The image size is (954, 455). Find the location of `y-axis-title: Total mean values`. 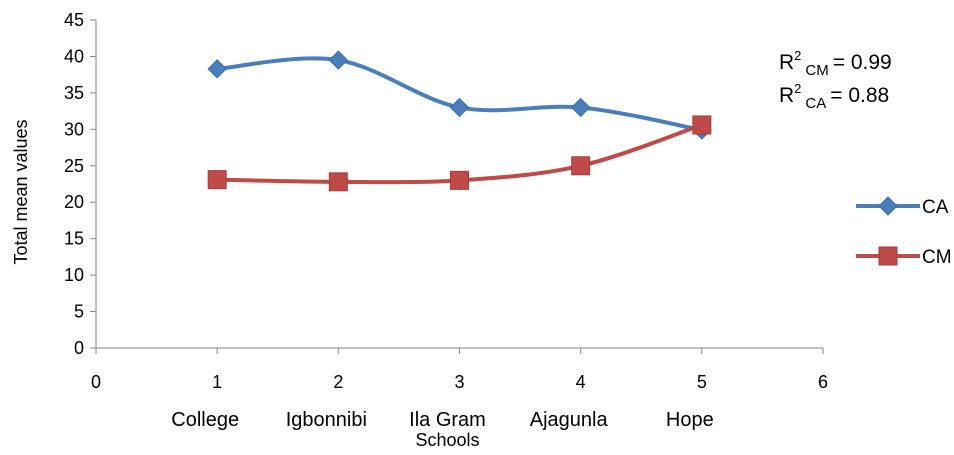

y-axis-title: Total mean values is located at coordinates (21, 191).